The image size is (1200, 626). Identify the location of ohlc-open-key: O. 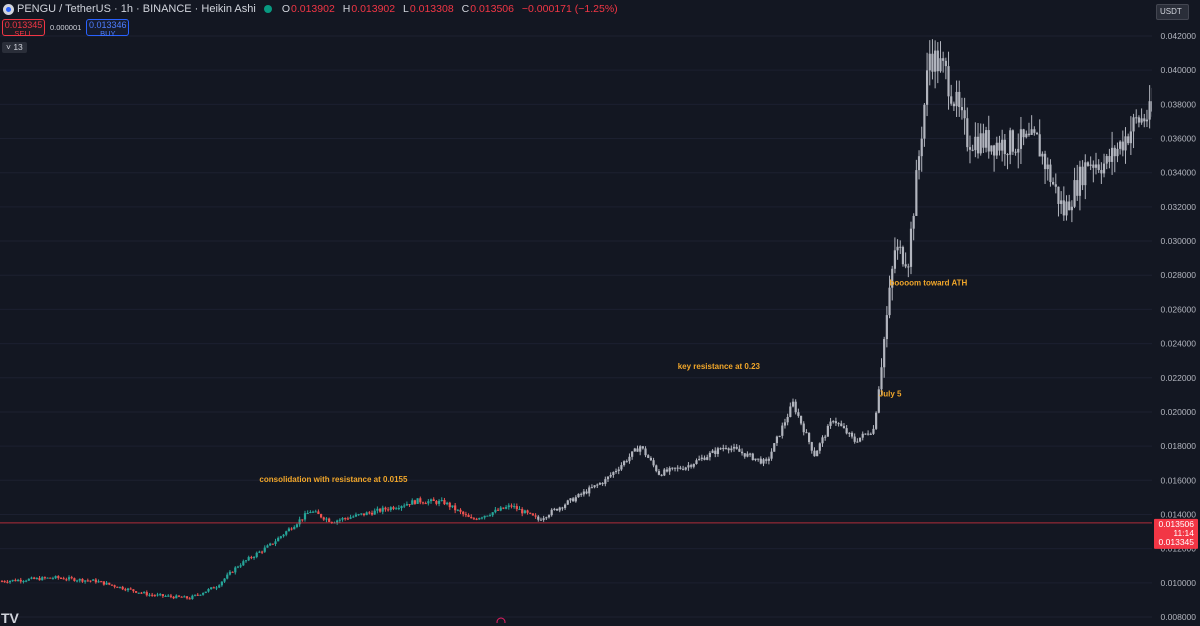
(285, 9).